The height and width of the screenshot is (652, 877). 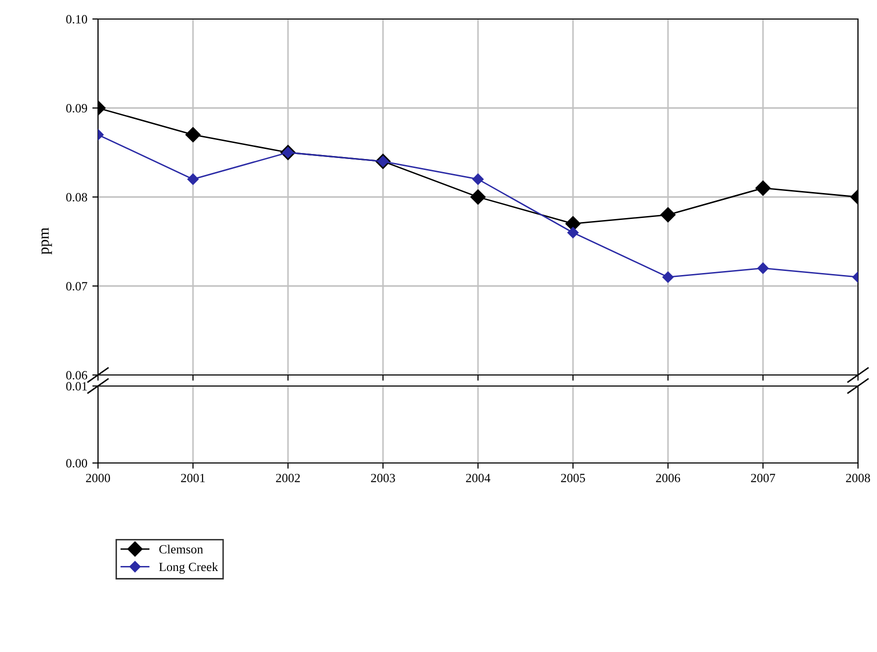 I want to click on y-tick-label: 0.08, so click(x=77, y=197).